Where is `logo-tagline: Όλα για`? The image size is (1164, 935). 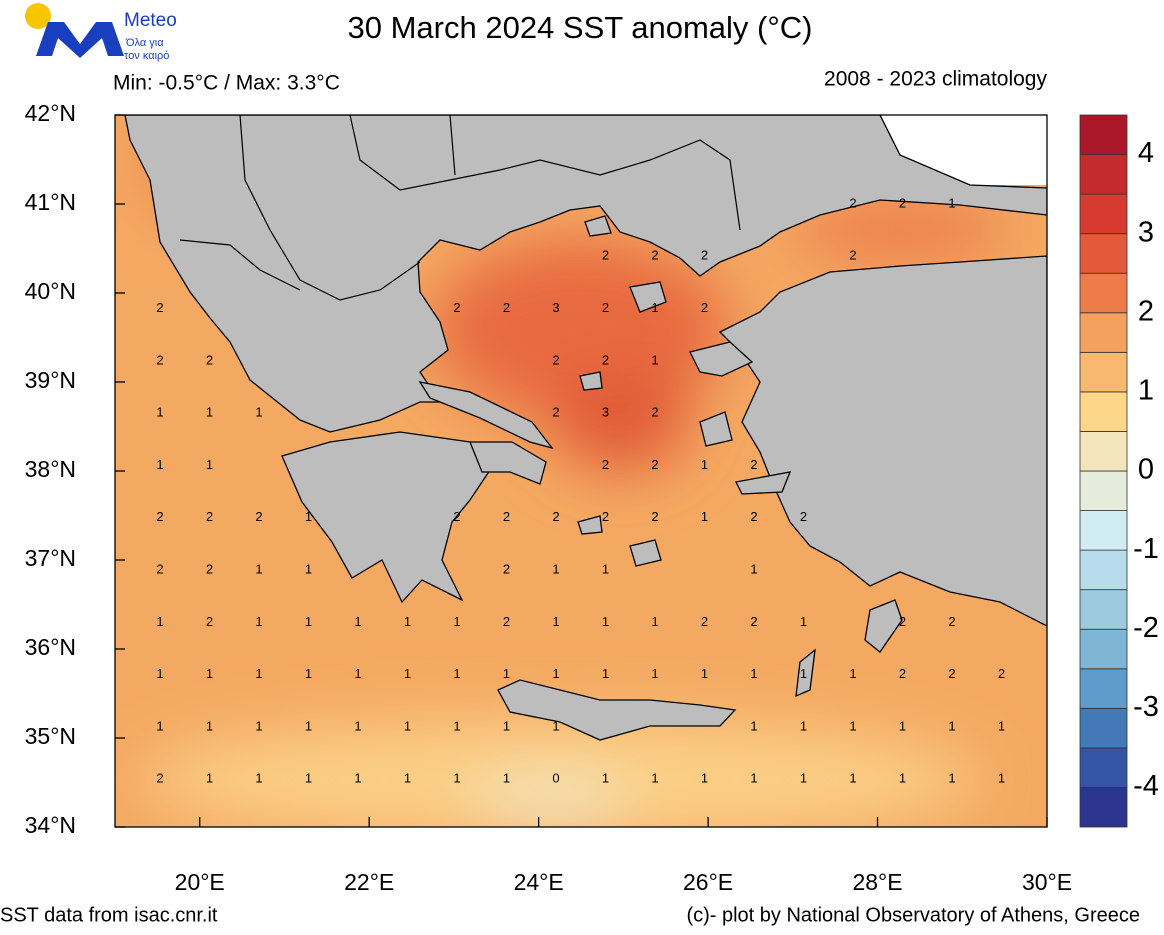 logo-tagline: Όλα για is located at coordinates (144, 43).